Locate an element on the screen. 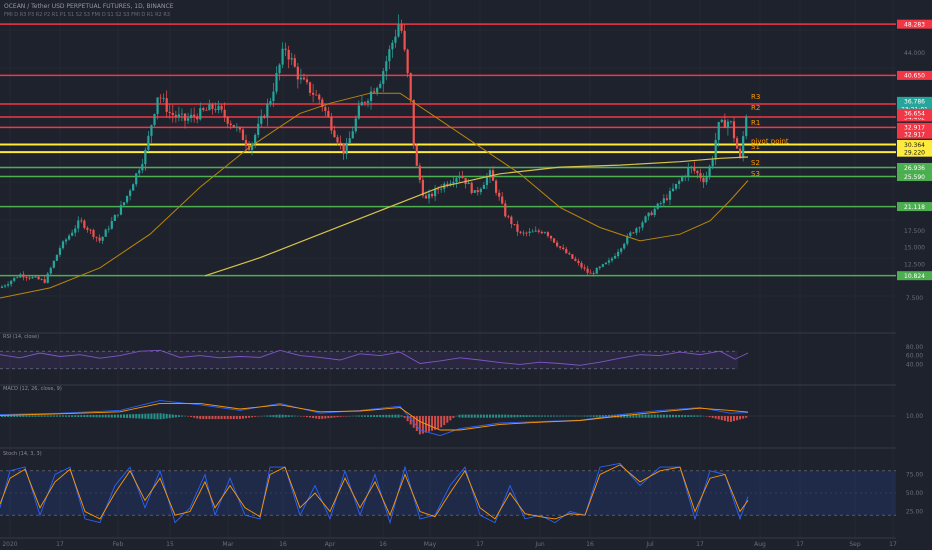  x-tick-5: 16 is located at coordinates (283, 544).